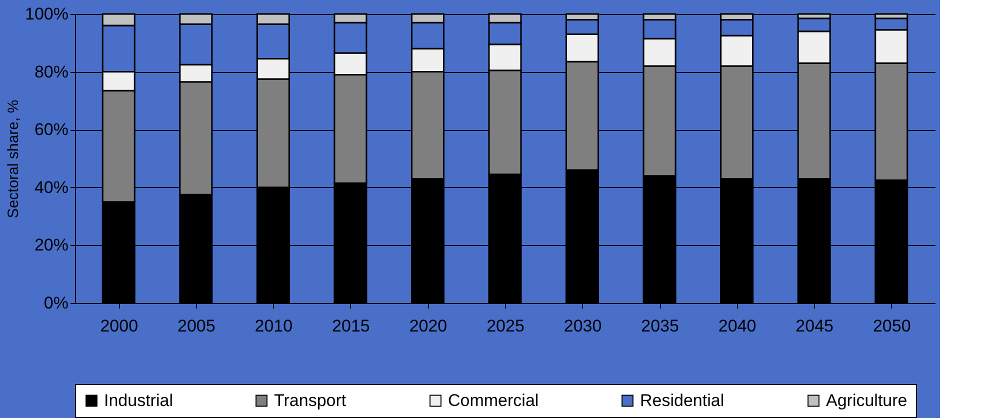 This screenshot has width=988, height=418. What do you see at coordinates (660, 326) in the screenshot?
I see `x-tick-label: 2035` at bounding box center [660, 326].